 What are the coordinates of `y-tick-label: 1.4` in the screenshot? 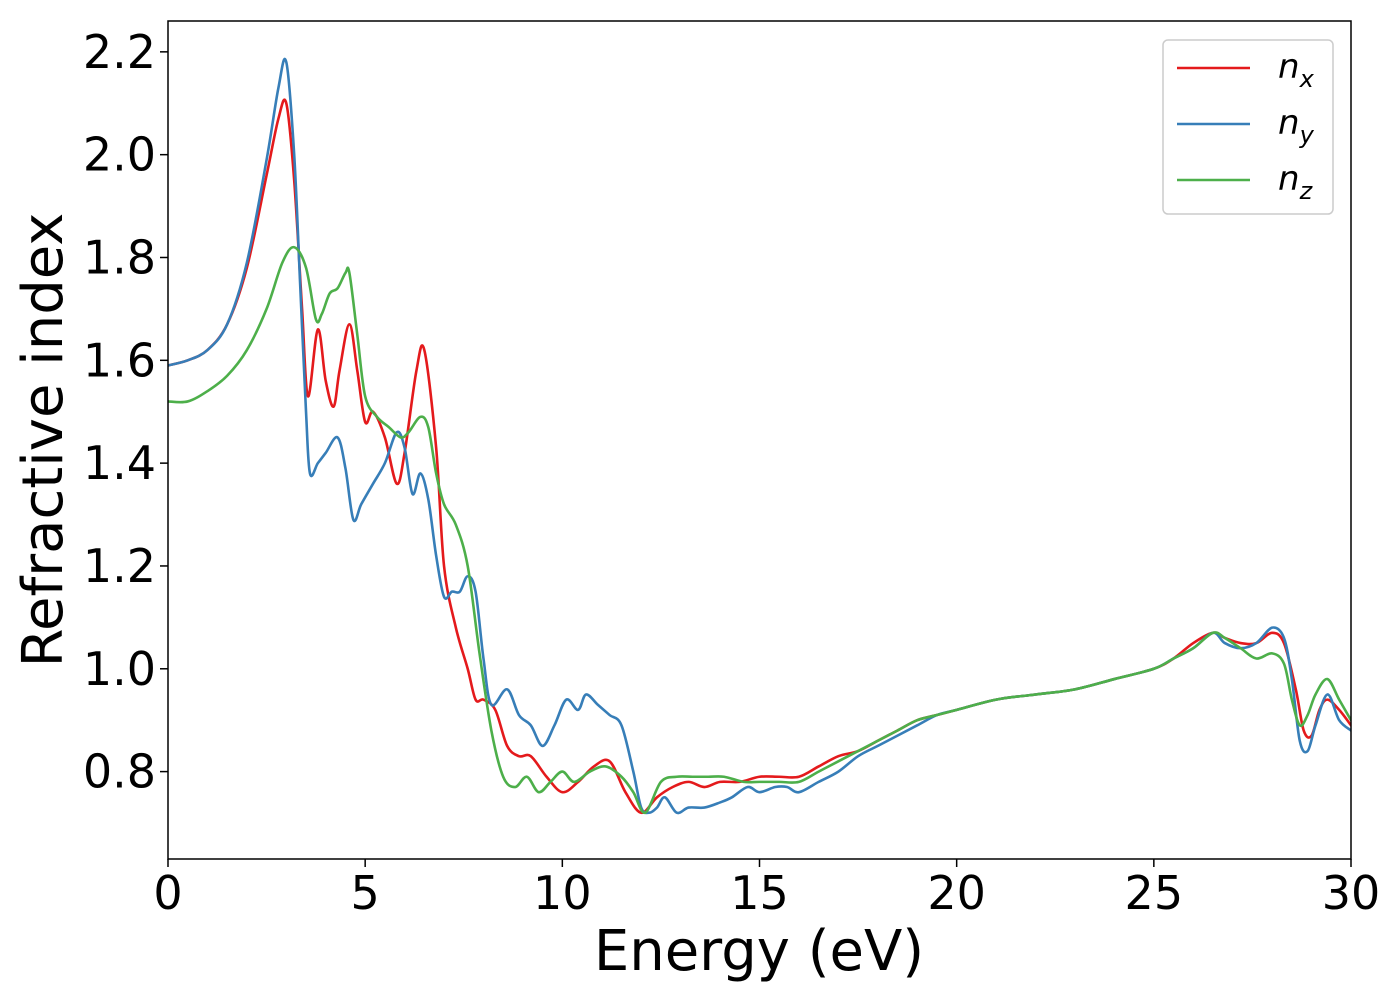 It's located at (119, 463).